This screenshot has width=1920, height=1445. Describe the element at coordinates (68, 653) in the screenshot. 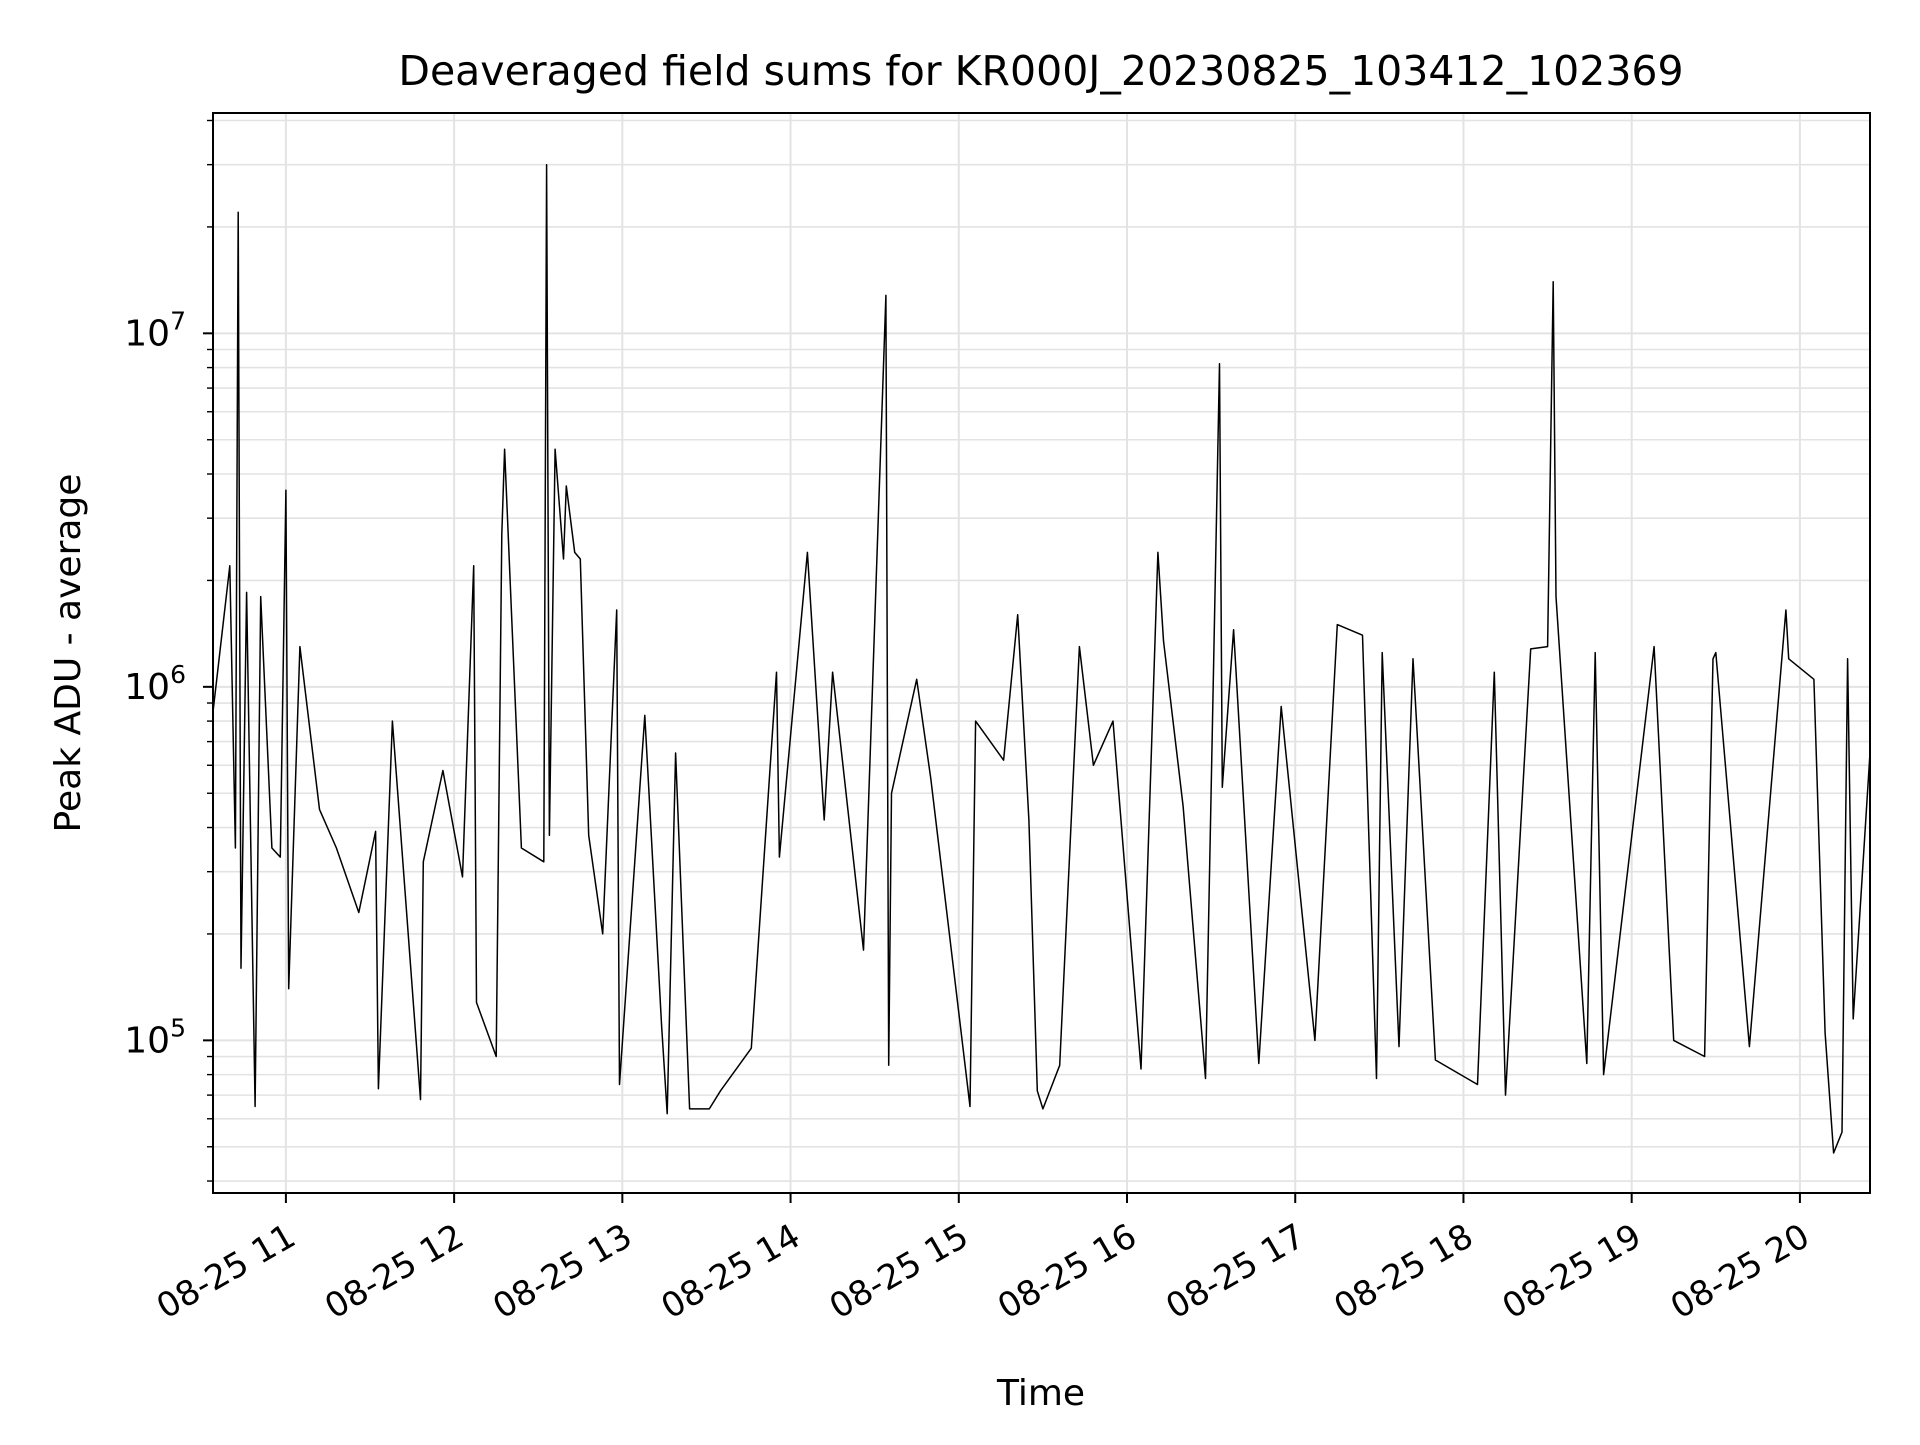

I see `y-axis-label: Peak ADU - average` at that location.